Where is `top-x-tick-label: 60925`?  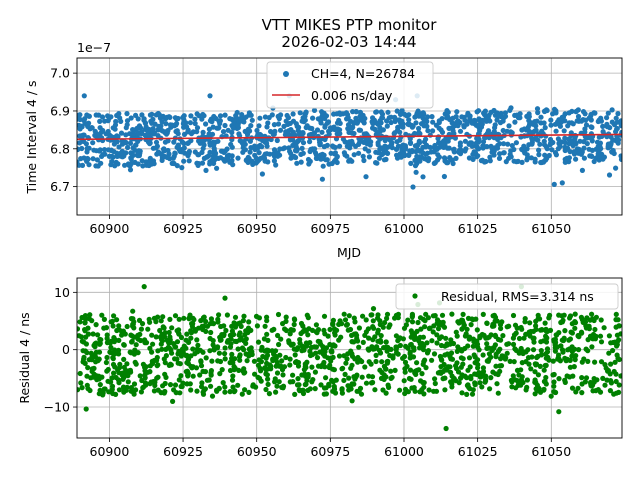 top-x-tick-label: 60925 is located at coordinates (183, 228).